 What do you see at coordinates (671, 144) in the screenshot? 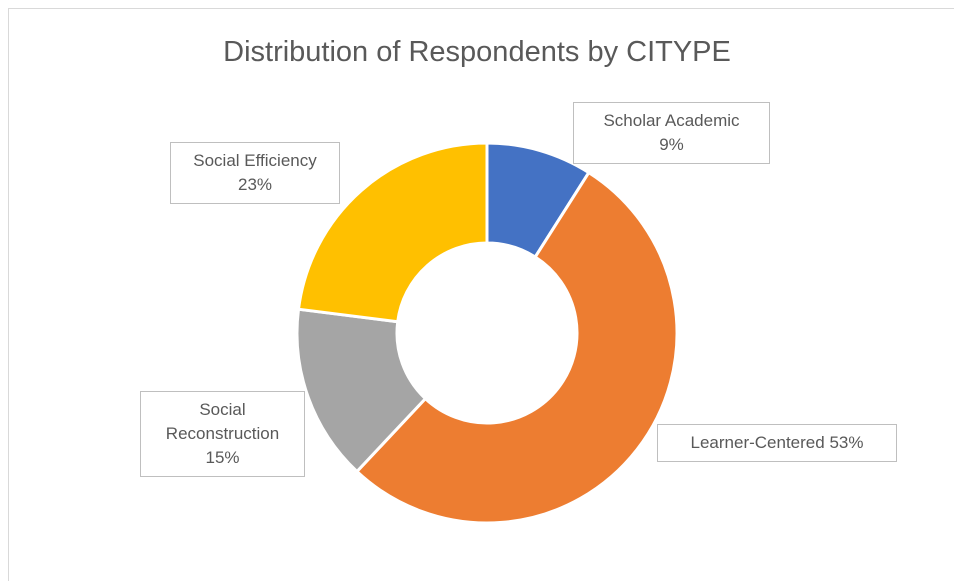
I see `data-label-value: 9%` at bounding box center [671, 144].